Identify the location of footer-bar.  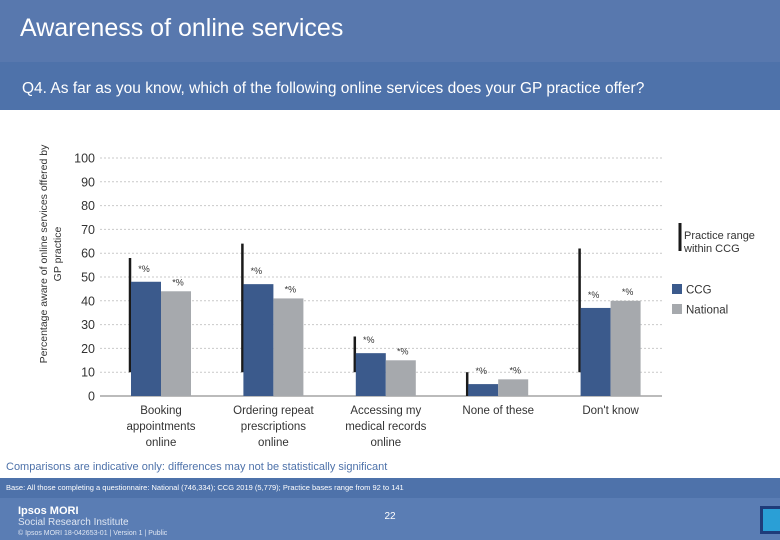
(390, 519).